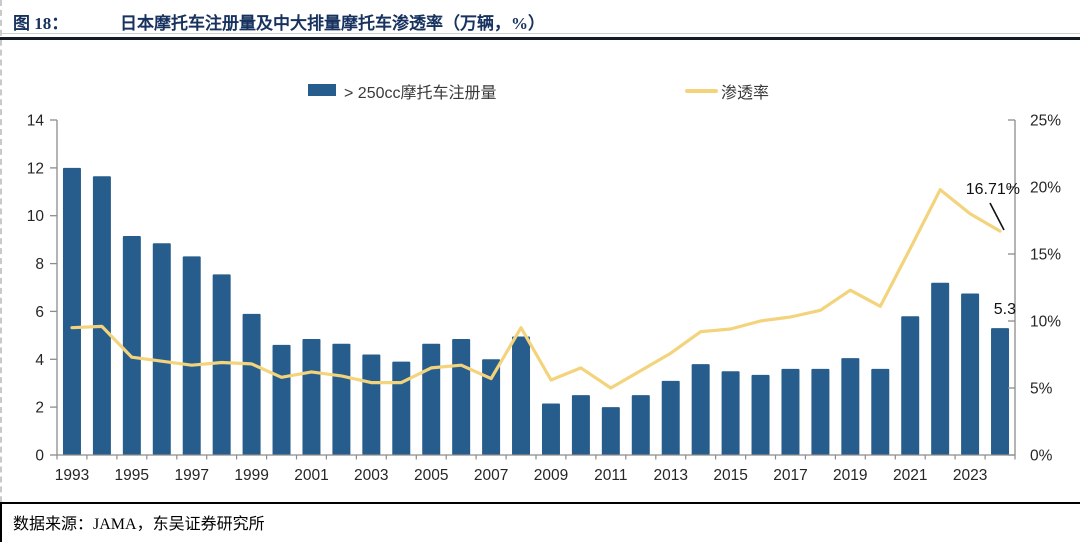  I want to click on right-axis-tick-label: 5%, so click(1041, 389).